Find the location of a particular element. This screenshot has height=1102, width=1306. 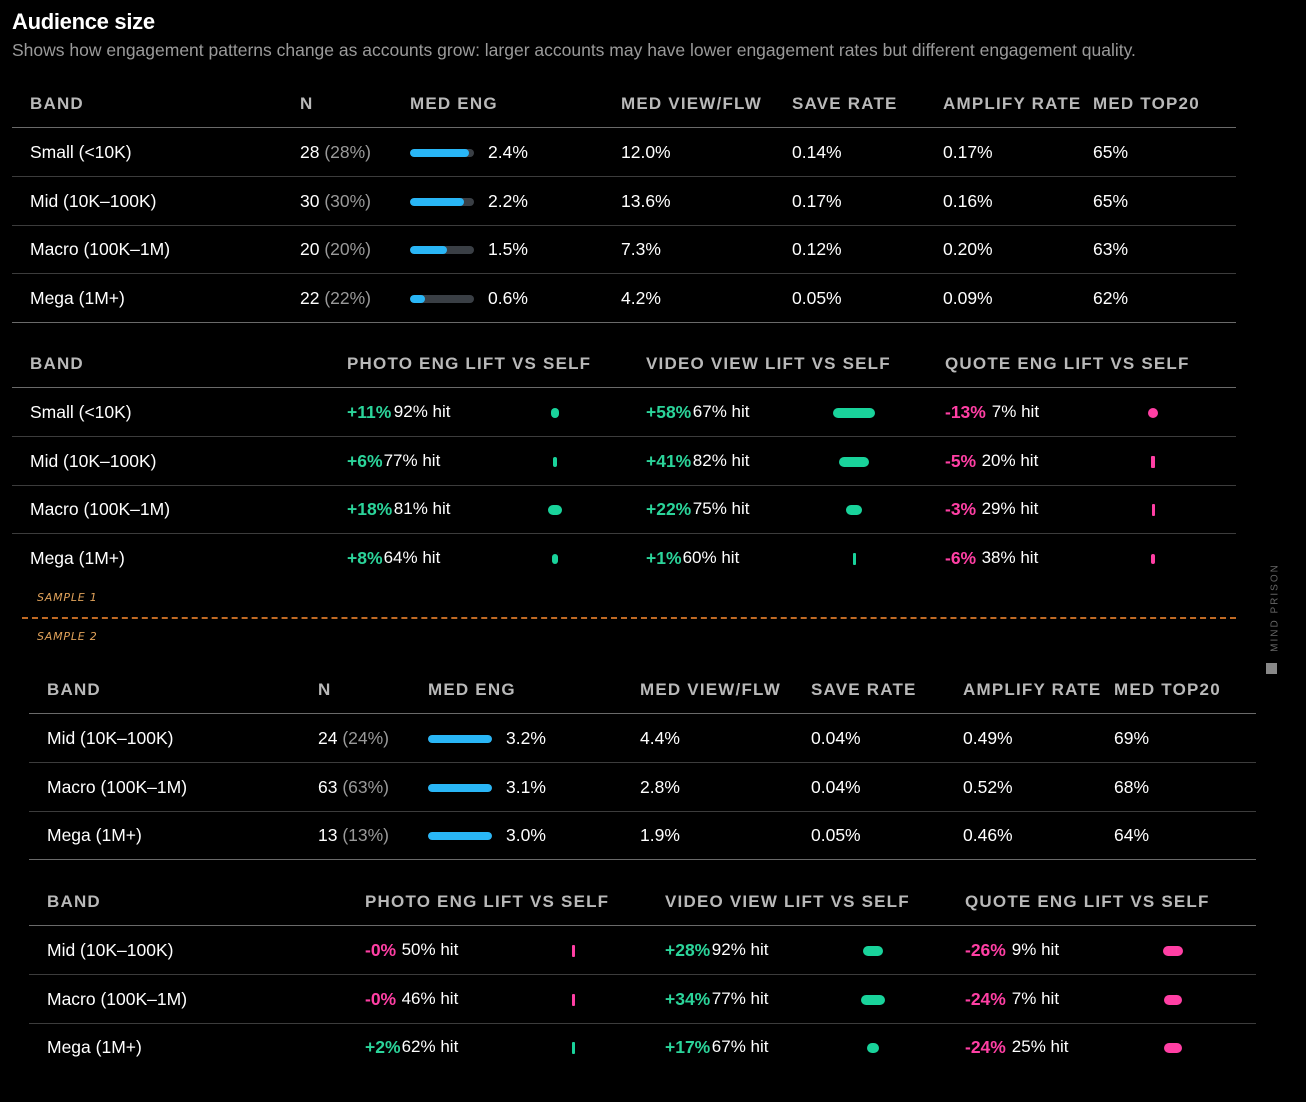

table-bottom-border is located at coordinates (642, 860).